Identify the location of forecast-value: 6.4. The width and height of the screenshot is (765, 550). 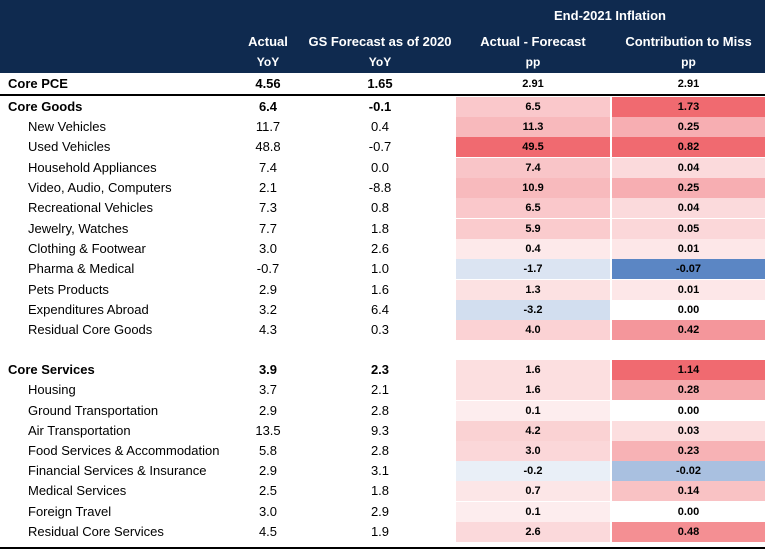
(380, 309).